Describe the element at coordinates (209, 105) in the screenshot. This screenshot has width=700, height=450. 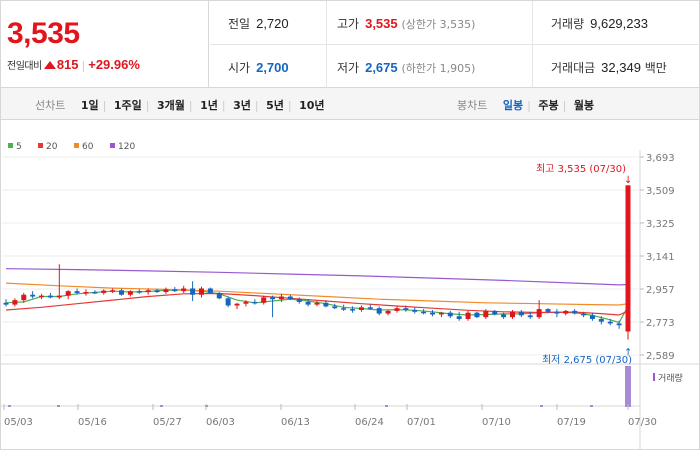
I see `period-1y-button: 1년` at that location.